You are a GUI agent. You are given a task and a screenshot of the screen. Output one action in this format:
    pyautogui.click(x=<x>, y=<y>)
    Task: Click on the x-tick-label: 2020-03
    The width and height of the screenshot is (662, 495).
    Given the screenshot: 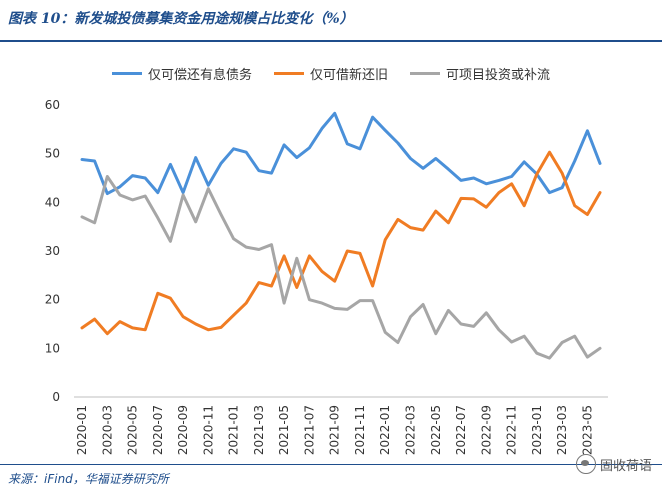 What is the action you would take?
    pyautogui.click(x=107, y=430)
    